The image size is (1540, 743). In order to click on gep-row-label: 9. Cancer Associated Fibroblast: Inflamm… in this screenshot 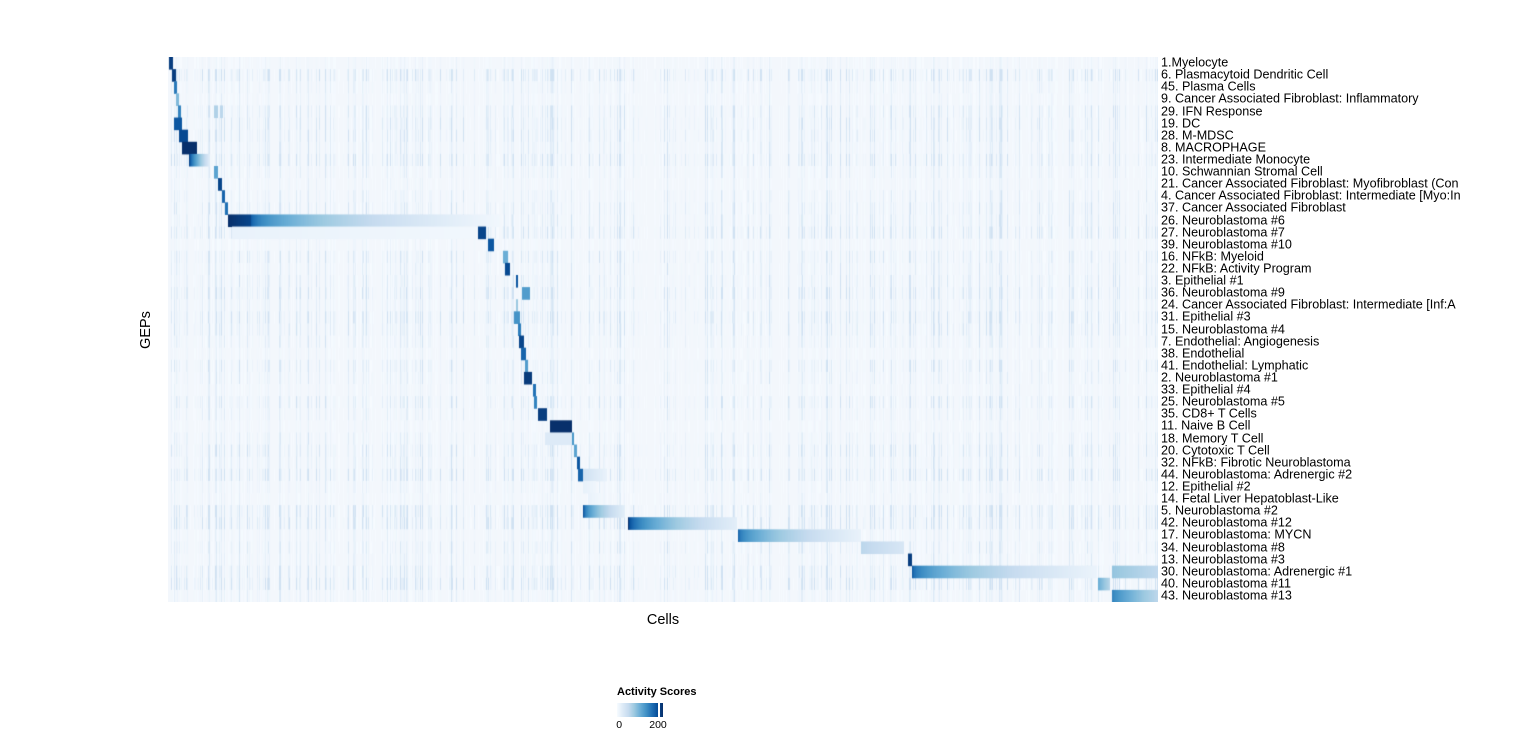, I will do `click(1290, 99)`.